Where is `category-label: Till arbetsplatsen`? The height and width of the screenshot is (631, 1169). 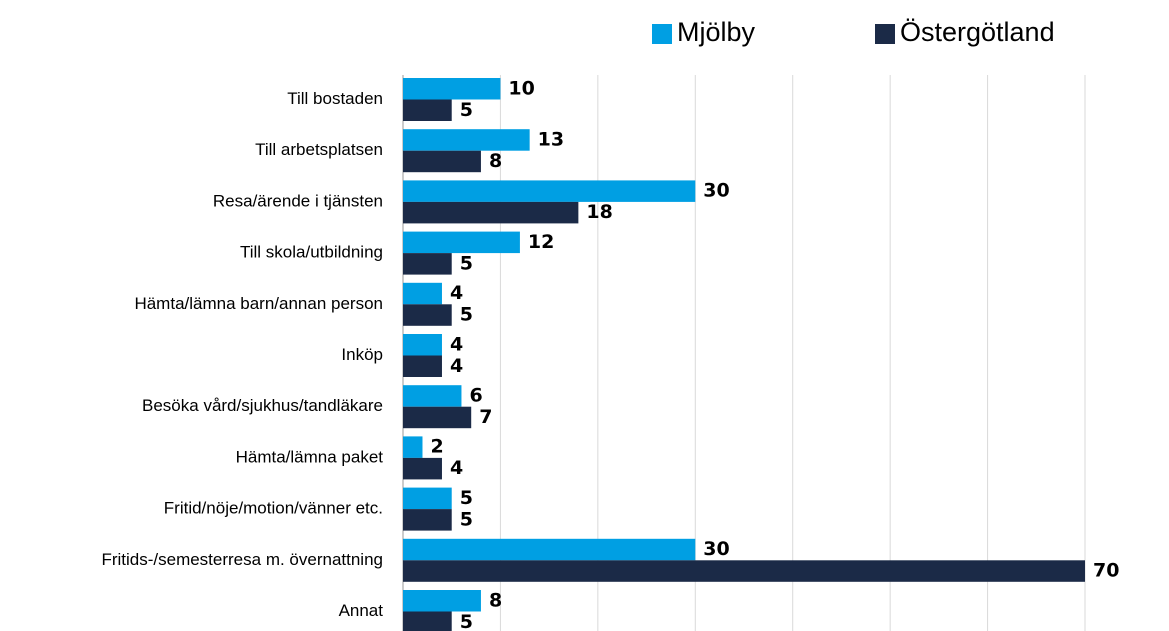 category-label: Till arbetsplatsen is located at coordinates (319, 149).